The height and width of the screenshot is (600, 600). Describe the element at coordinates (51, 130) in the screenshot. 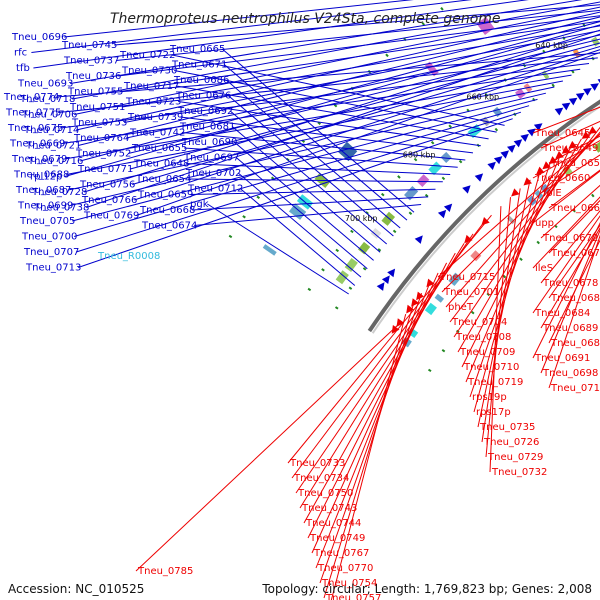

I see `plus-label-6: Tneu_0714` at that location.